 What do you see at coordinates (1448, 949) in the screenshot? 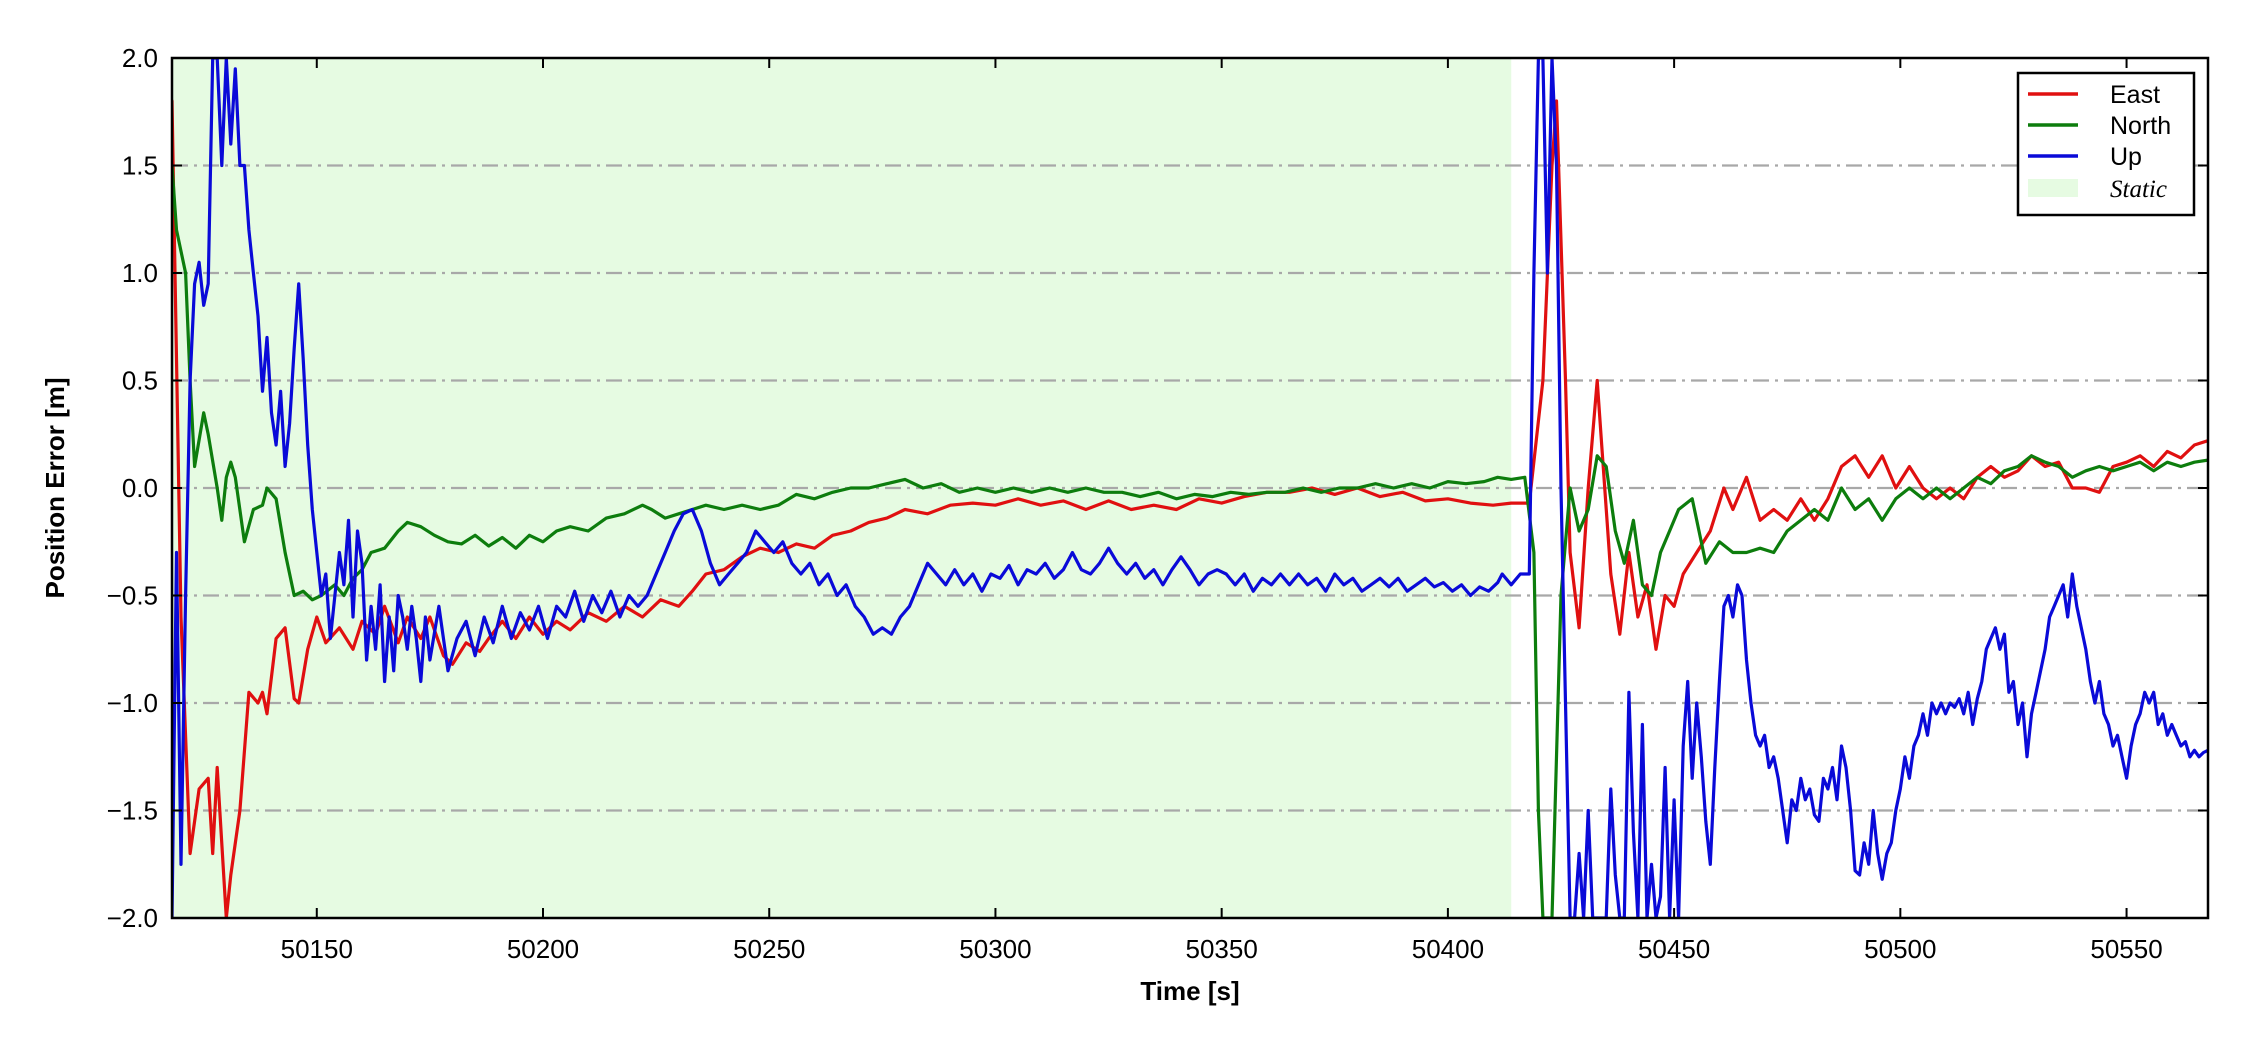
I see `x-tick-label: 50400` at bounding box center [1448, 949].